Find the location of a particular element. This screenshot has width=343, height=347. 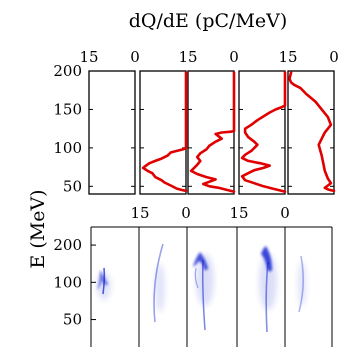

heatmap-y-tick-label: 200 is located at coordinates (67, 245).